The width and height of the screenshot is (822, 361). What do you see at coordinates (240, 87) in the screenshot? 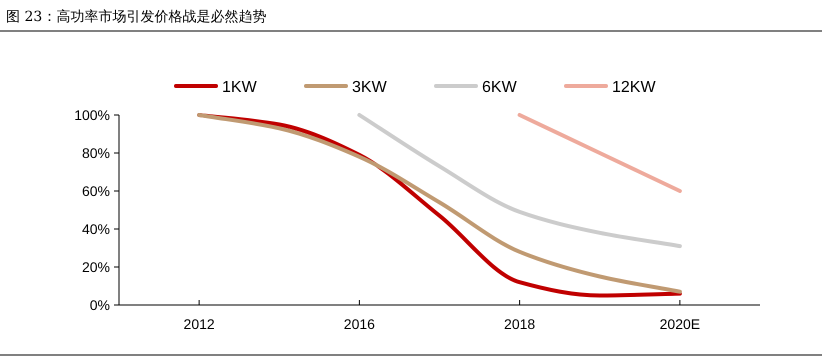
I see `legend-label: 1KW` at bounding box center [240, 87].